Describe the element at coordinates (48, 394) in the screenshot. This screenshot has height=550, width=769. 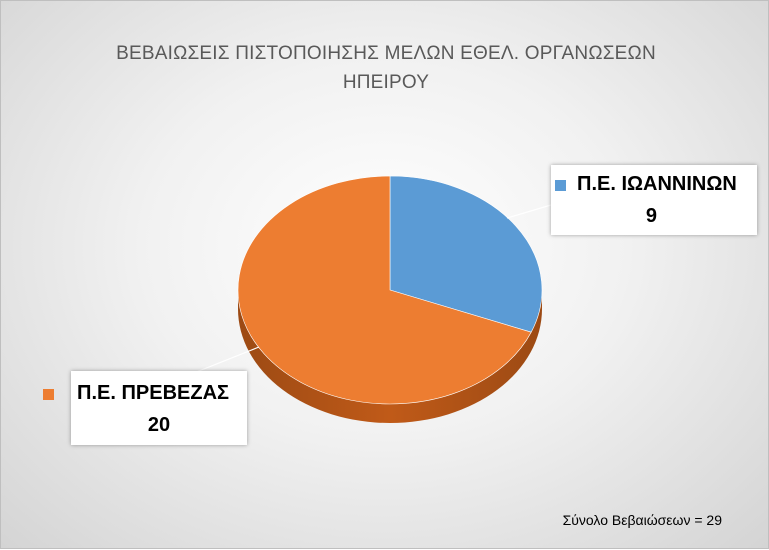
I see `legend-swatch-preveza` at that location.